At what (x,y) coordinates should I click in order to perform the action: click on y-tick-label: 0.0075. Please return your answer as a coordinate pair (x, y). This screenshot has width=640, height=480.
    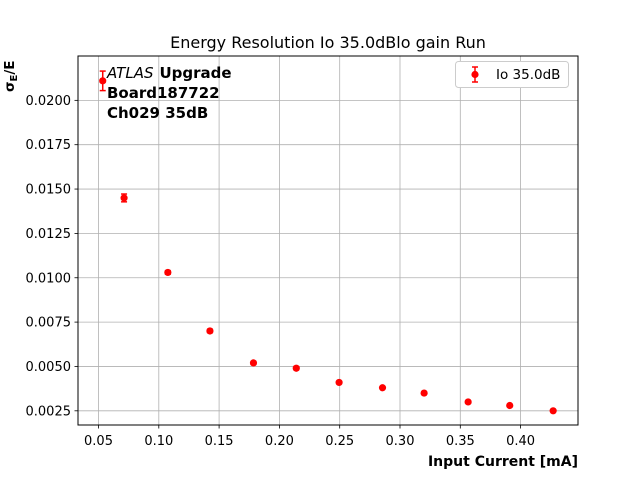
    Looking at the image, I should click on (49, 323).